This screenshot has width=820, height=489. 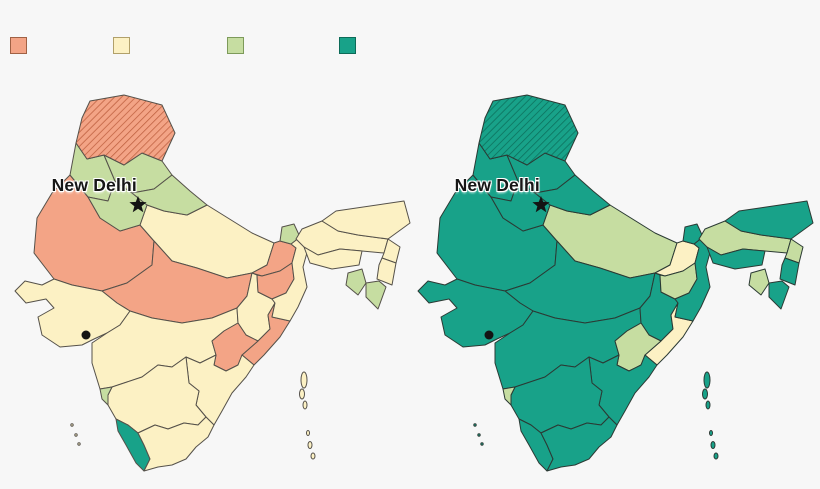 What do you see at coordinates (410, 47) in the screenshot?
I see `legend` at bounding box center [410, 47].